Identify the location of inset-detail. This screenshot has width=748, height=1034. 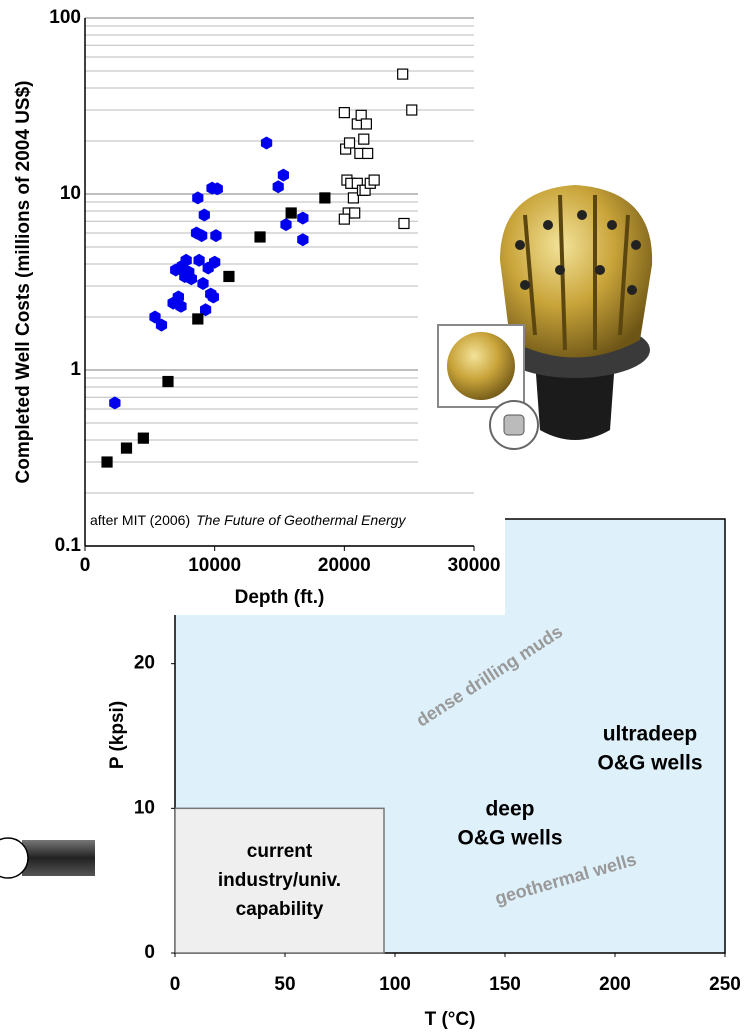
(481, 366).